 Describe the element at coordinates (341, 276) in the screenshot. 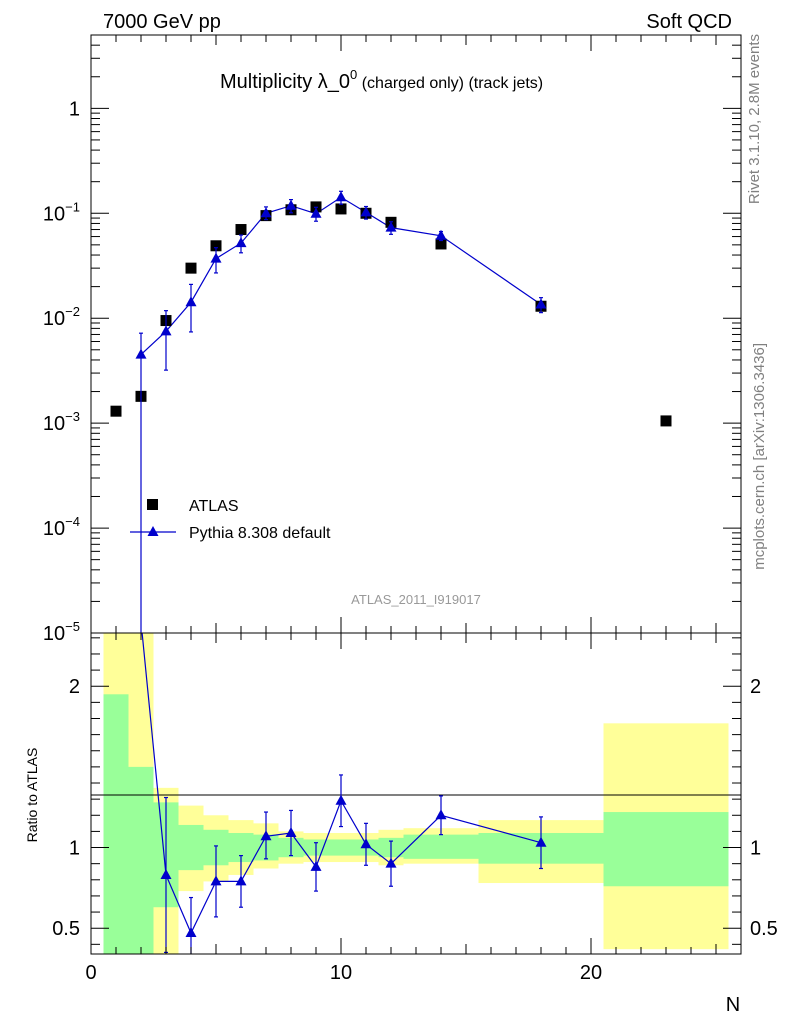

I see `pythia-line` at that location.